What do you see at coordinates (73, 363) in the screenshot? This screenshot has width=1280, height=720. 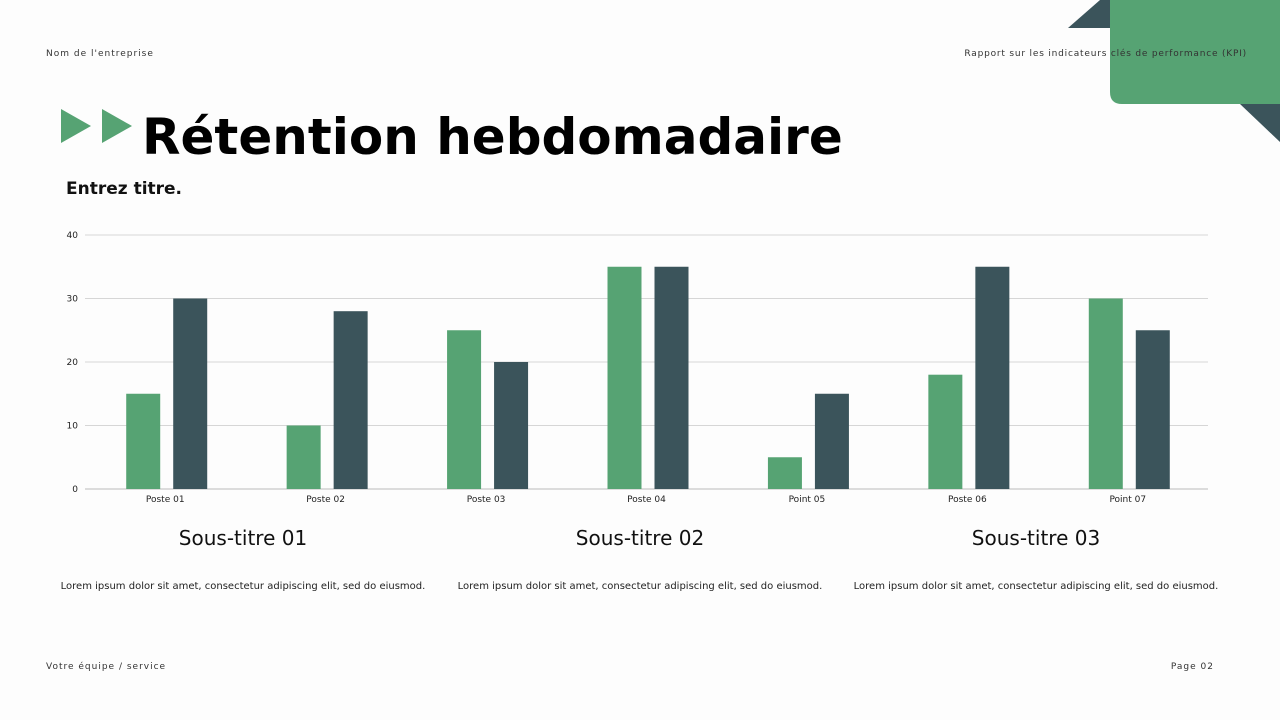 I see `y-tick-label: 20` at bounding box center [73, 363].